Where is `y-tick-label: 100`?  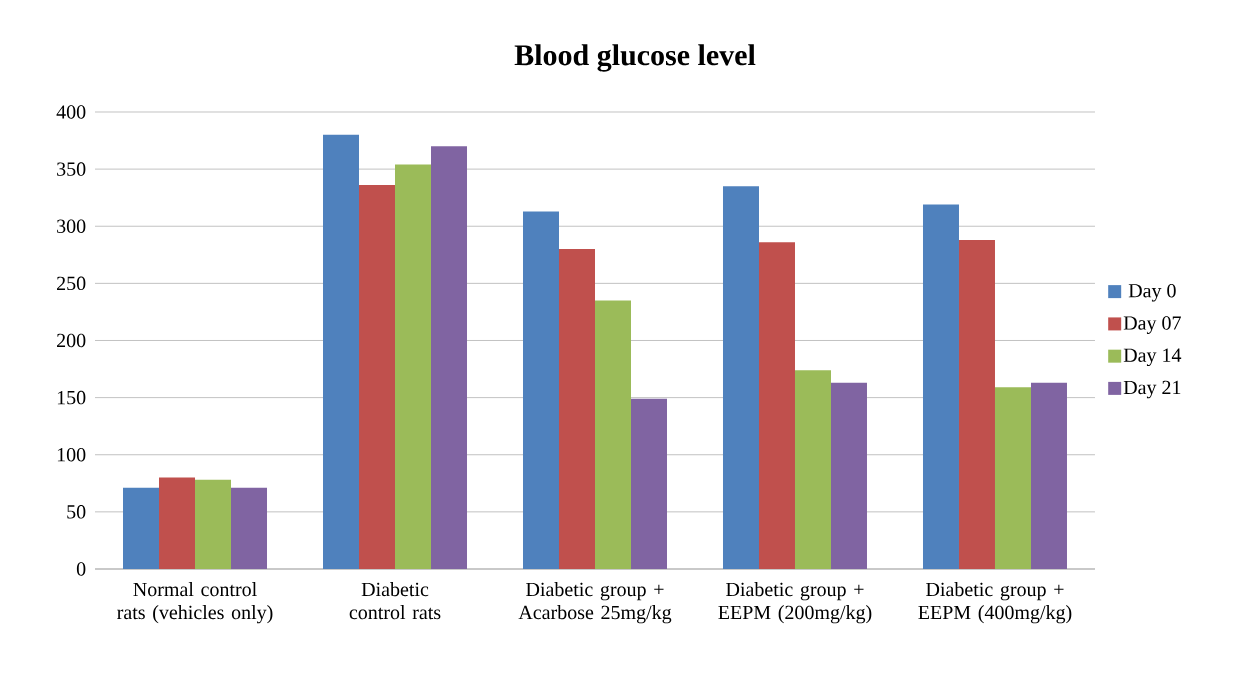
y-tick-label: 100 is located at coordinates (71, 454).